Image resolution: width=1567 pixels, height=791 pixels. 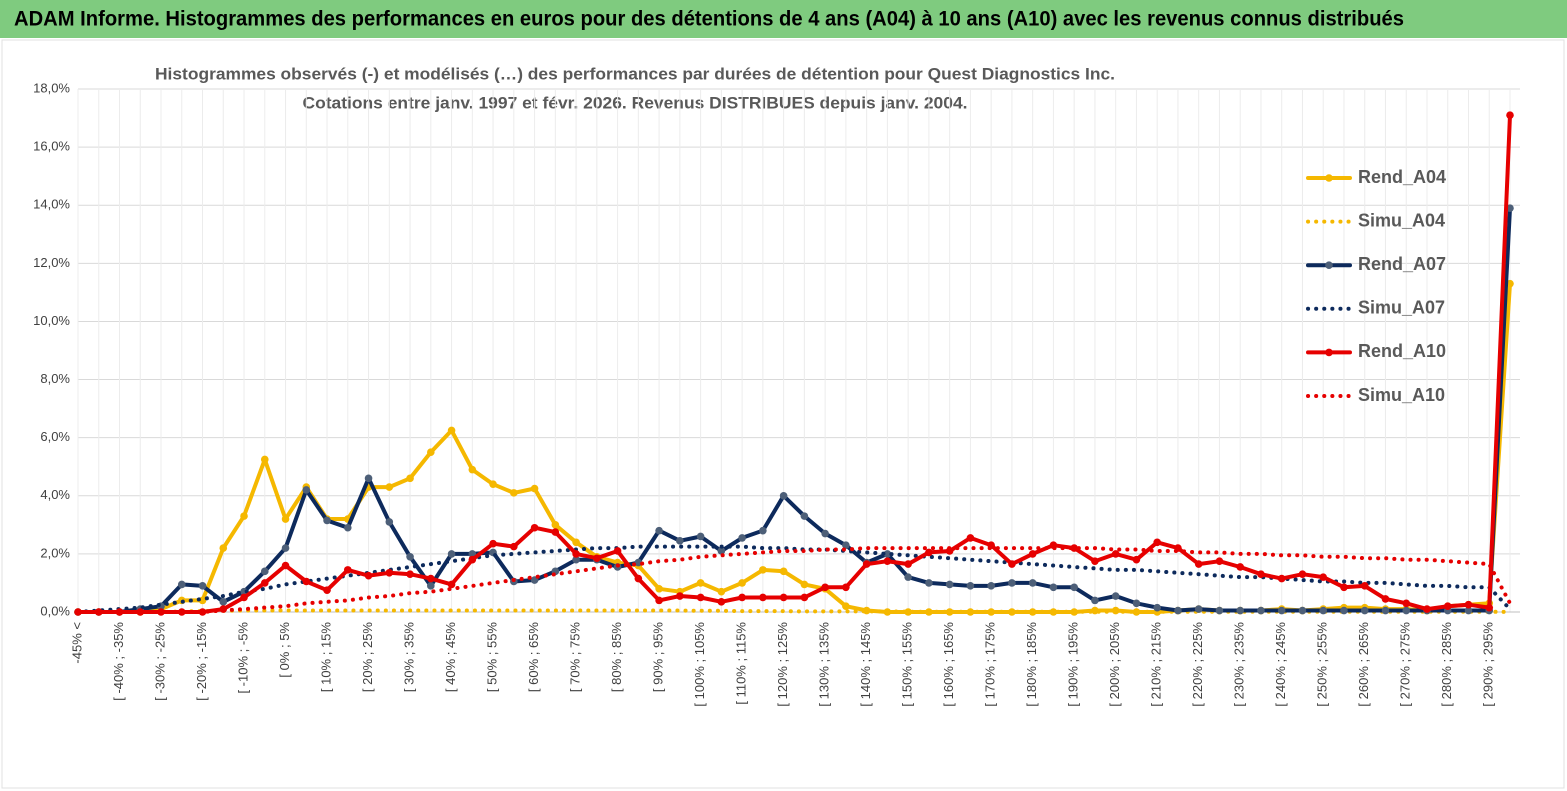 What do you see at coordinates (118, 661) in the screenshot?
I see `x-tick-label: [ -40% ; -35%` at bounding box center [118, 661].